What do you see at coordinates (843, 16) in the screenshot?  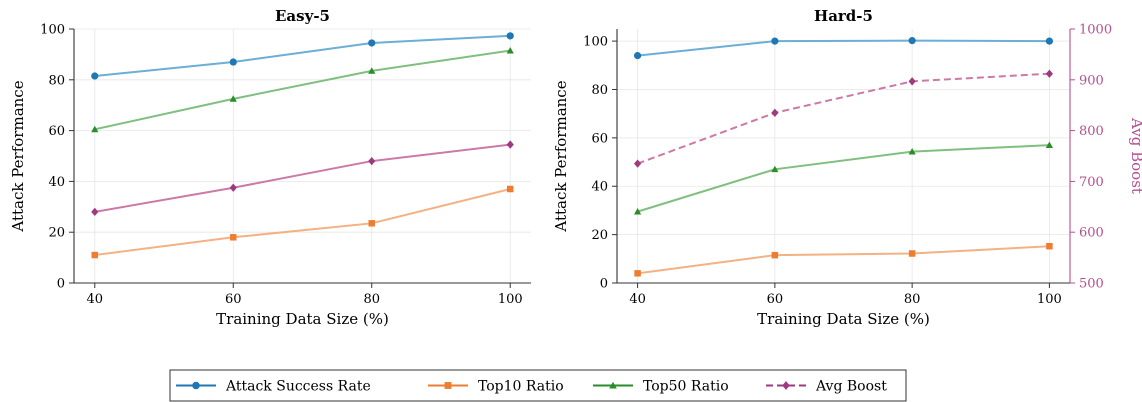 I see `panel-title: Hard-5` at bounding box center [843, 16].